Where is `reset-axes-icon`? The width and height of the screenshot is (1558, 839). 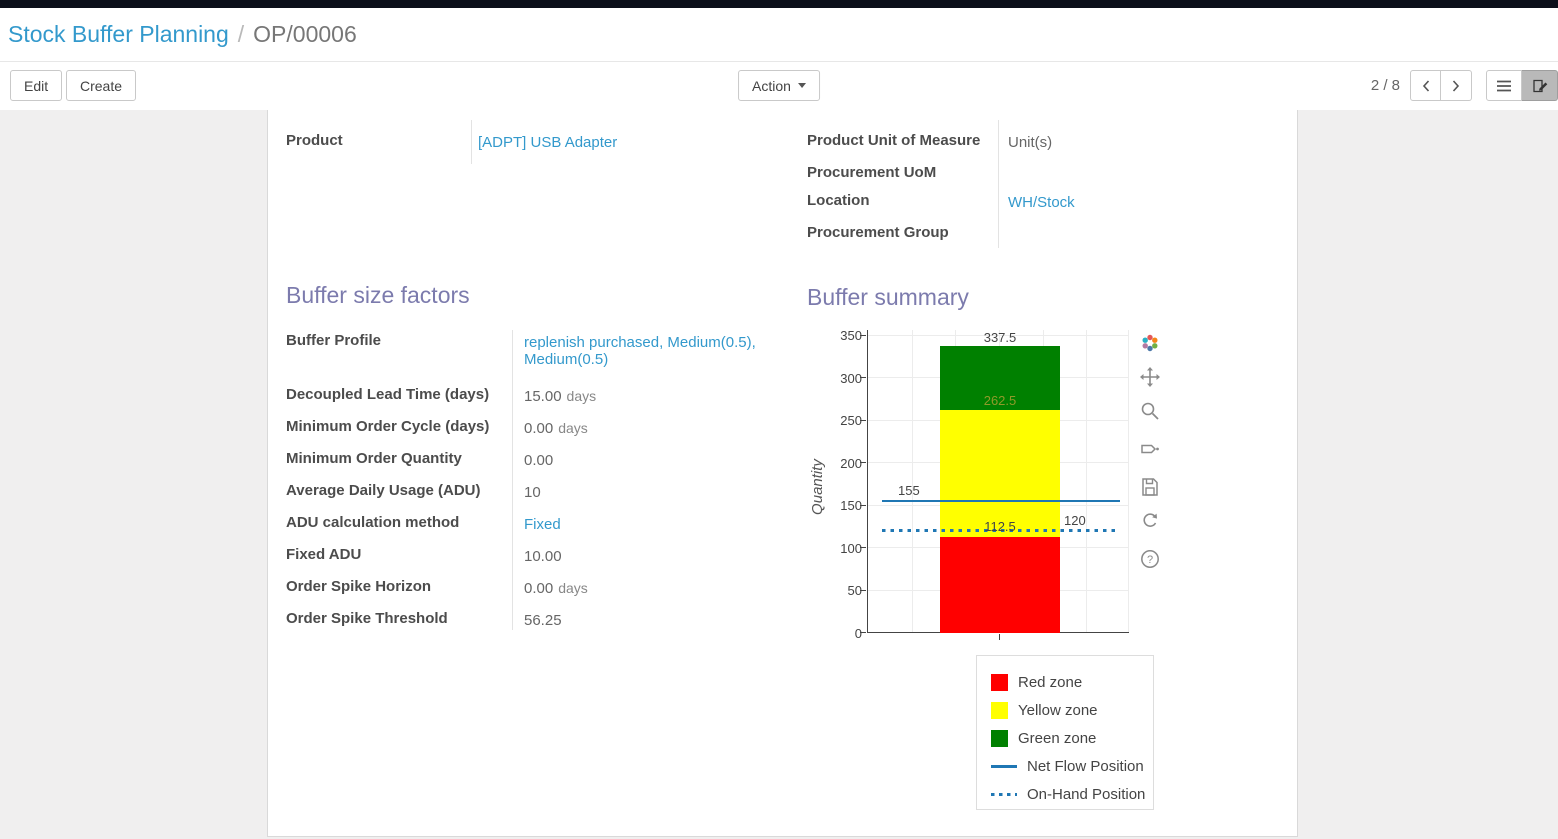
reset-axes-icon is located at coordinates (1150, 521).